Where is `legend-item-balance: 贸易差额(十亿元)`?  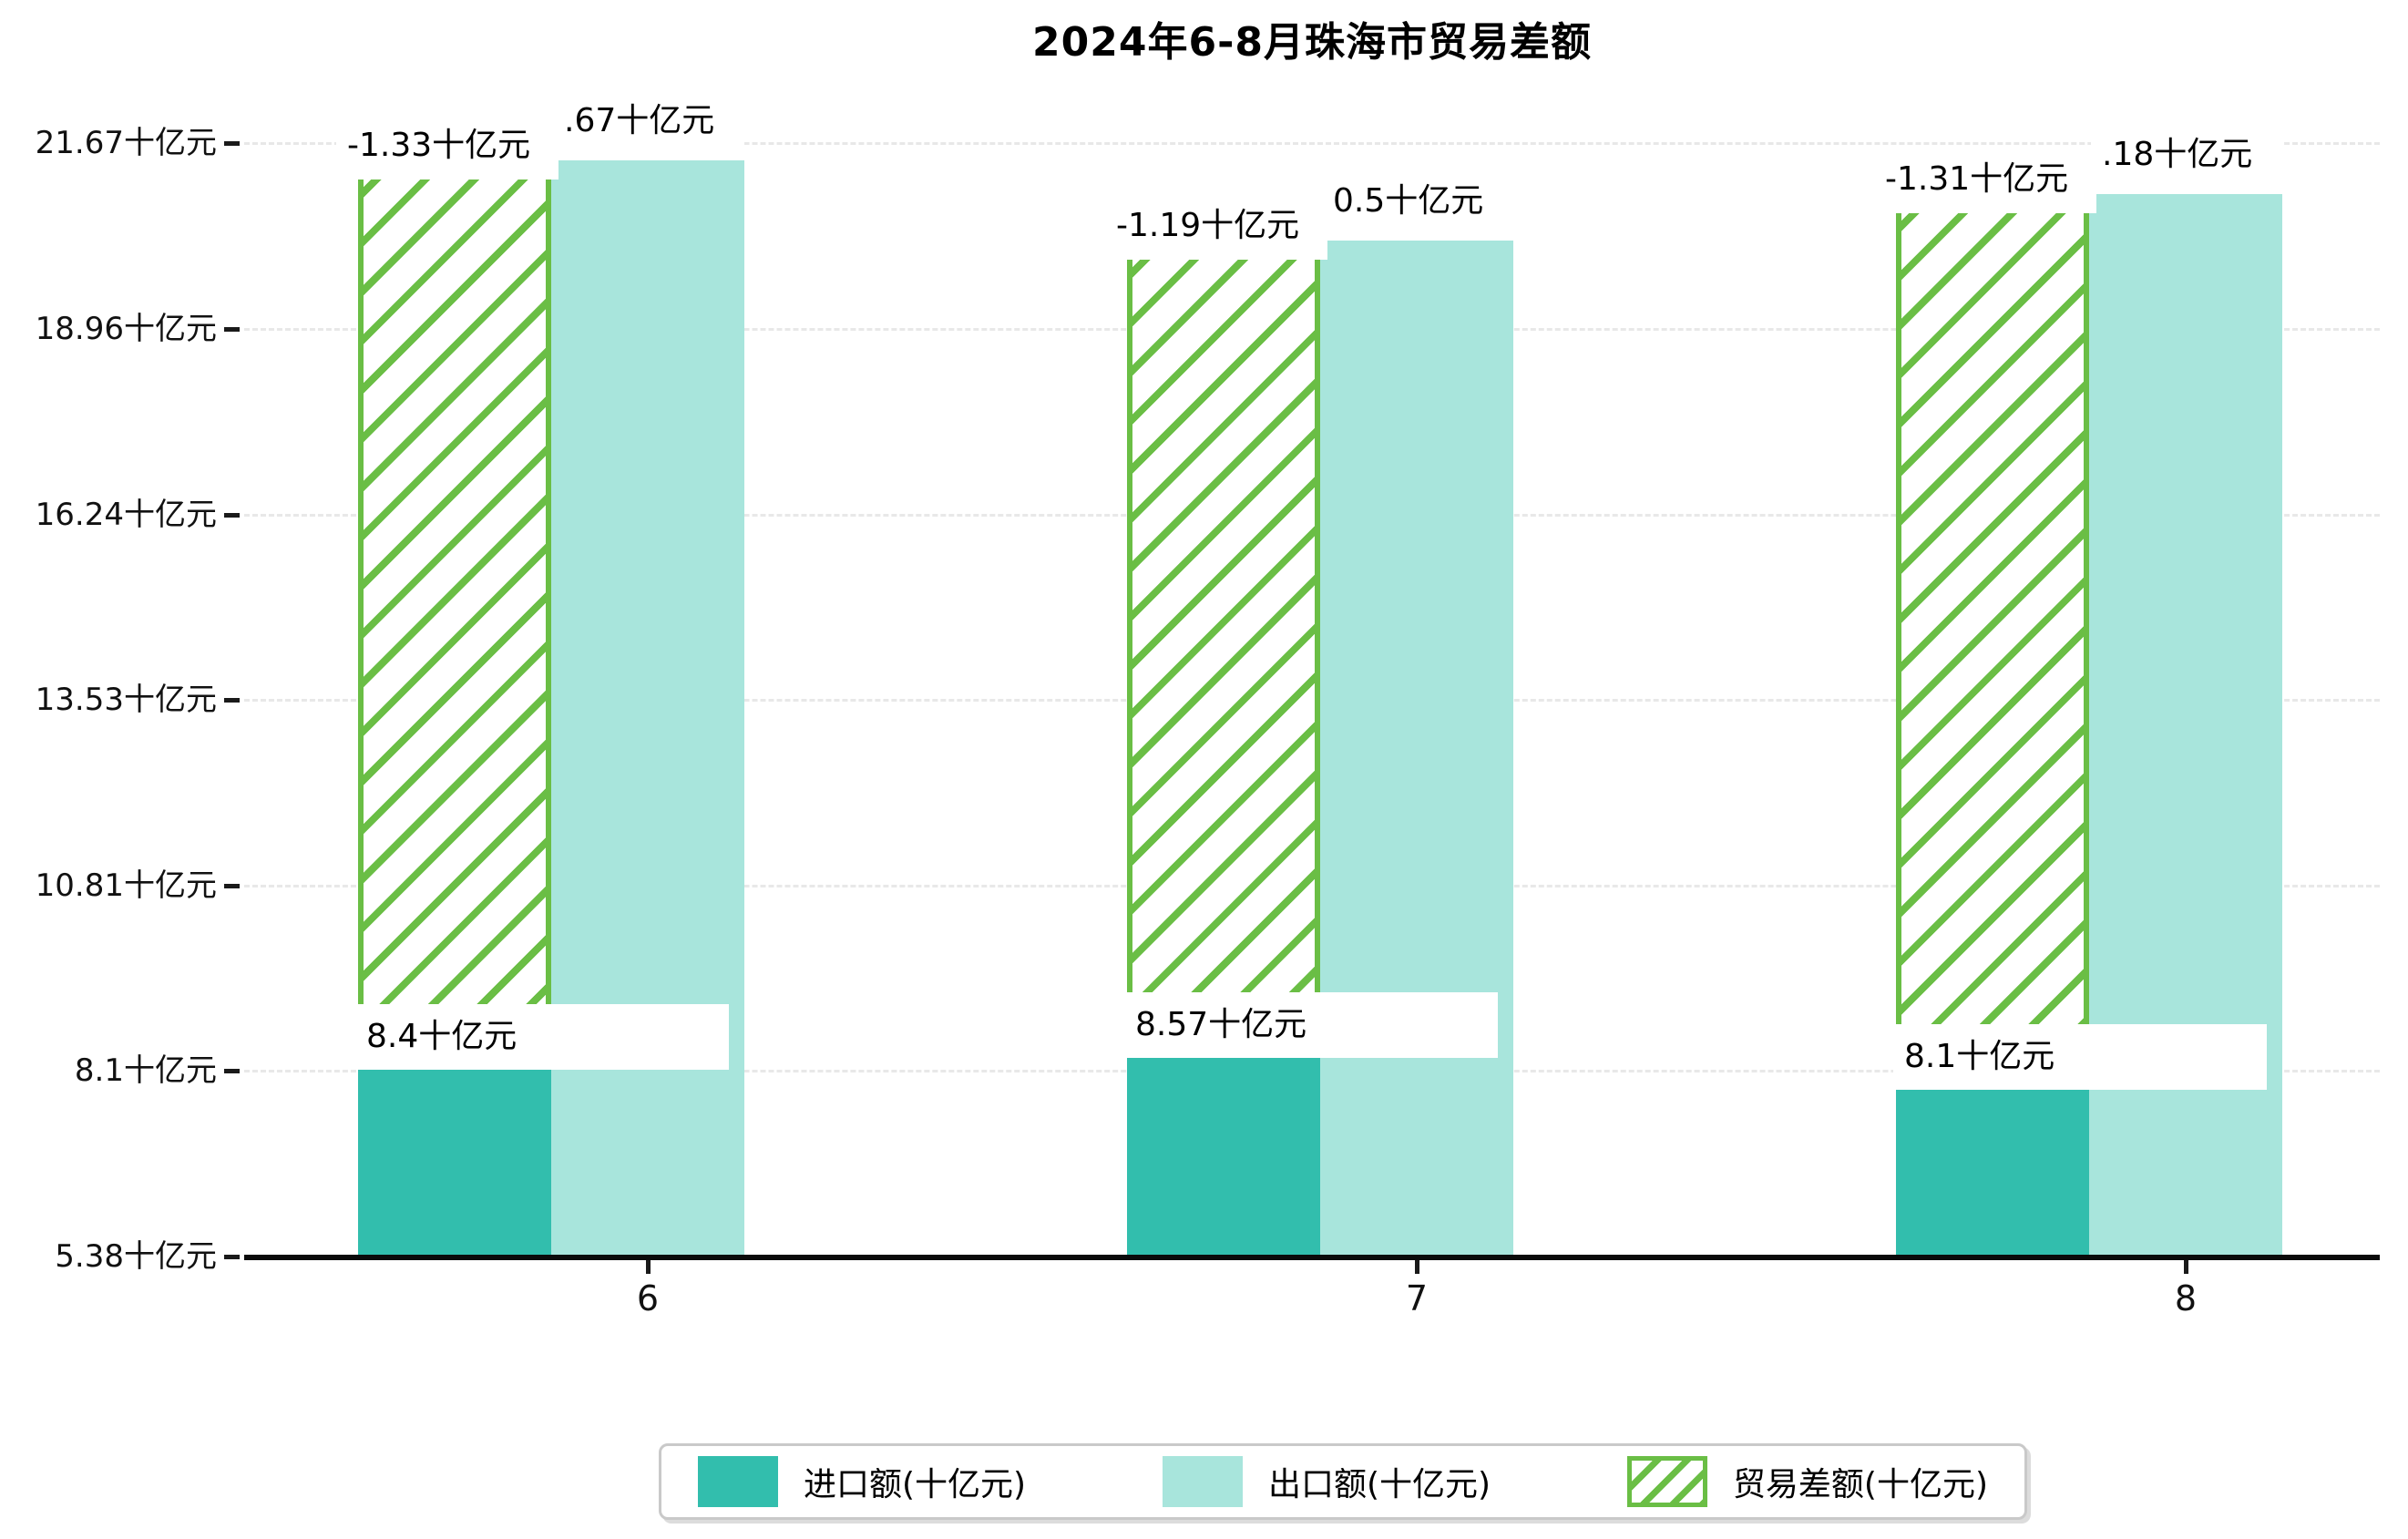
legend-item-balance: 贸易差额(十亿元) is located at coordinates (1807, 1482).